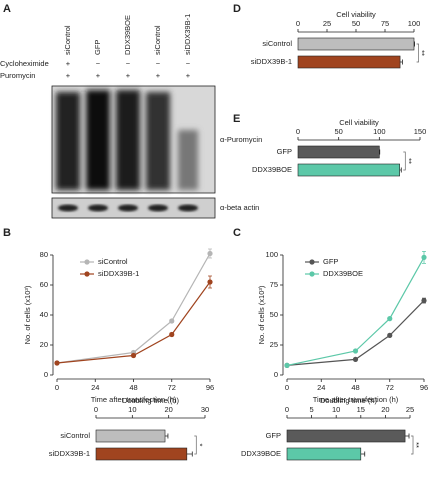 The height and width of the screenshot is (500, 429). What do you see at coordinates (127, 140) in the screenshot?
I see `blot-smears` at bounding box center [127, 140].